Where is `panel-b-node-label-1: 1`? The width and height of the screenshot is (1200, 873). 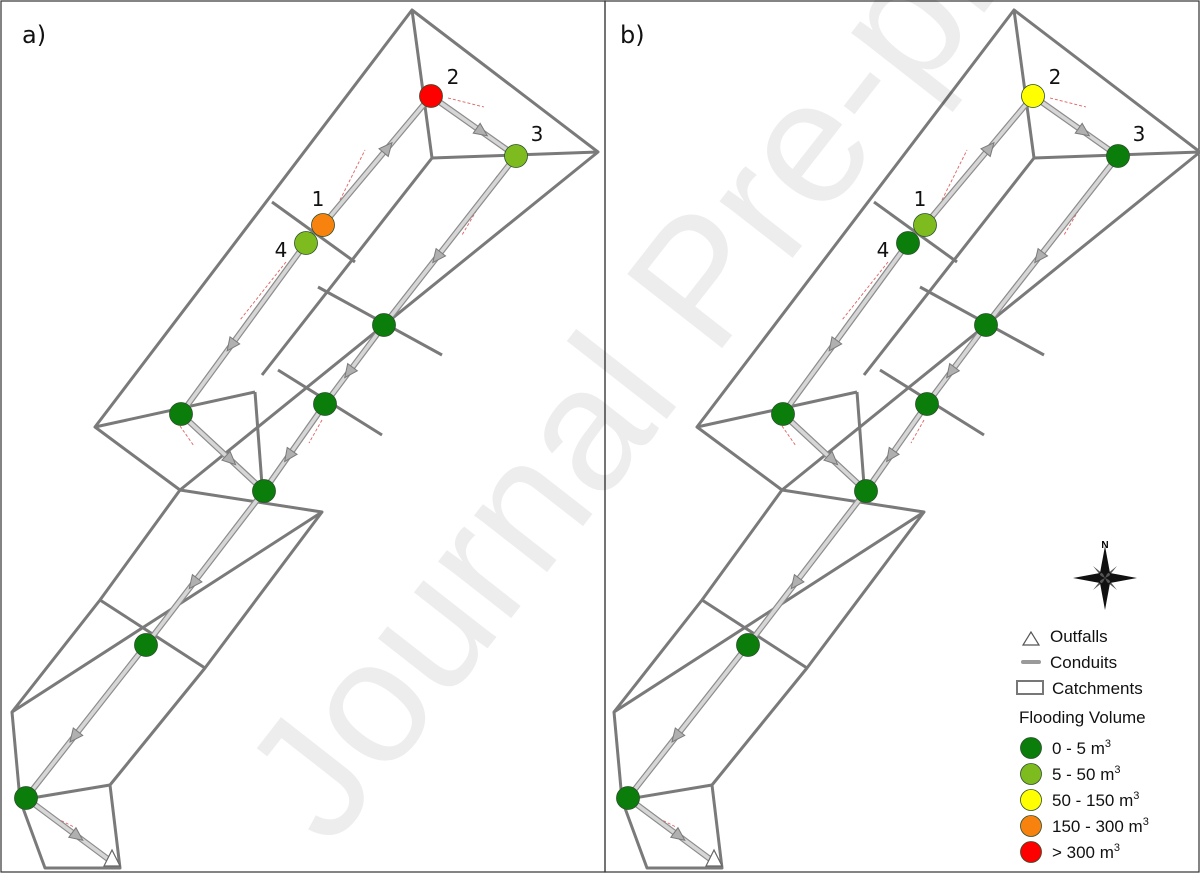 panel-b-node-label-1: 1 is located at coordinates (920, 199).